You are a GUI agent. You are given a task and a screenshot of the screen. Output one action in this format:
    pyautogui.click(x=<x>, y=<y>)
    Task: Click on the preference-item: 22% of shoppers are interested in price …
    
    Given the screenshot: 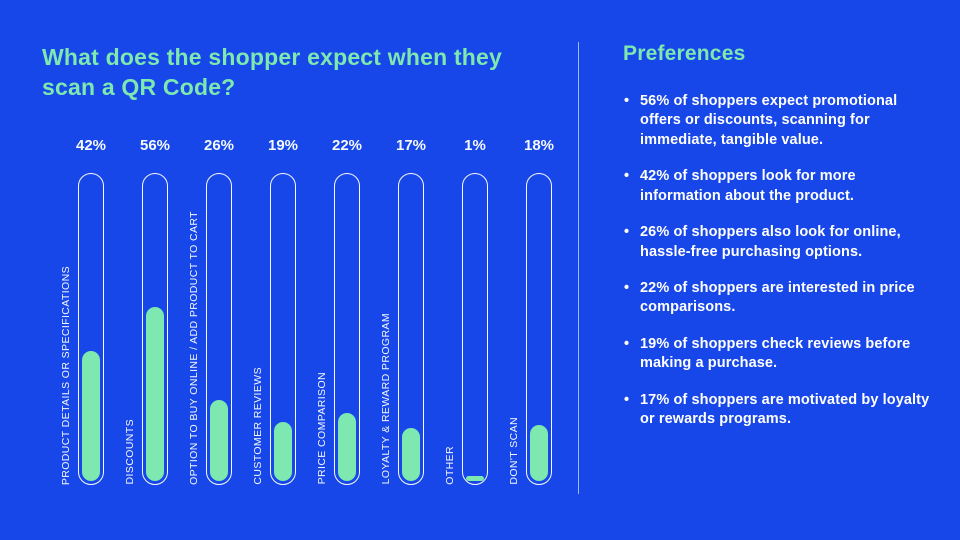 What is the action you would take?
    pyautogui.click(x=776, y=298)
    